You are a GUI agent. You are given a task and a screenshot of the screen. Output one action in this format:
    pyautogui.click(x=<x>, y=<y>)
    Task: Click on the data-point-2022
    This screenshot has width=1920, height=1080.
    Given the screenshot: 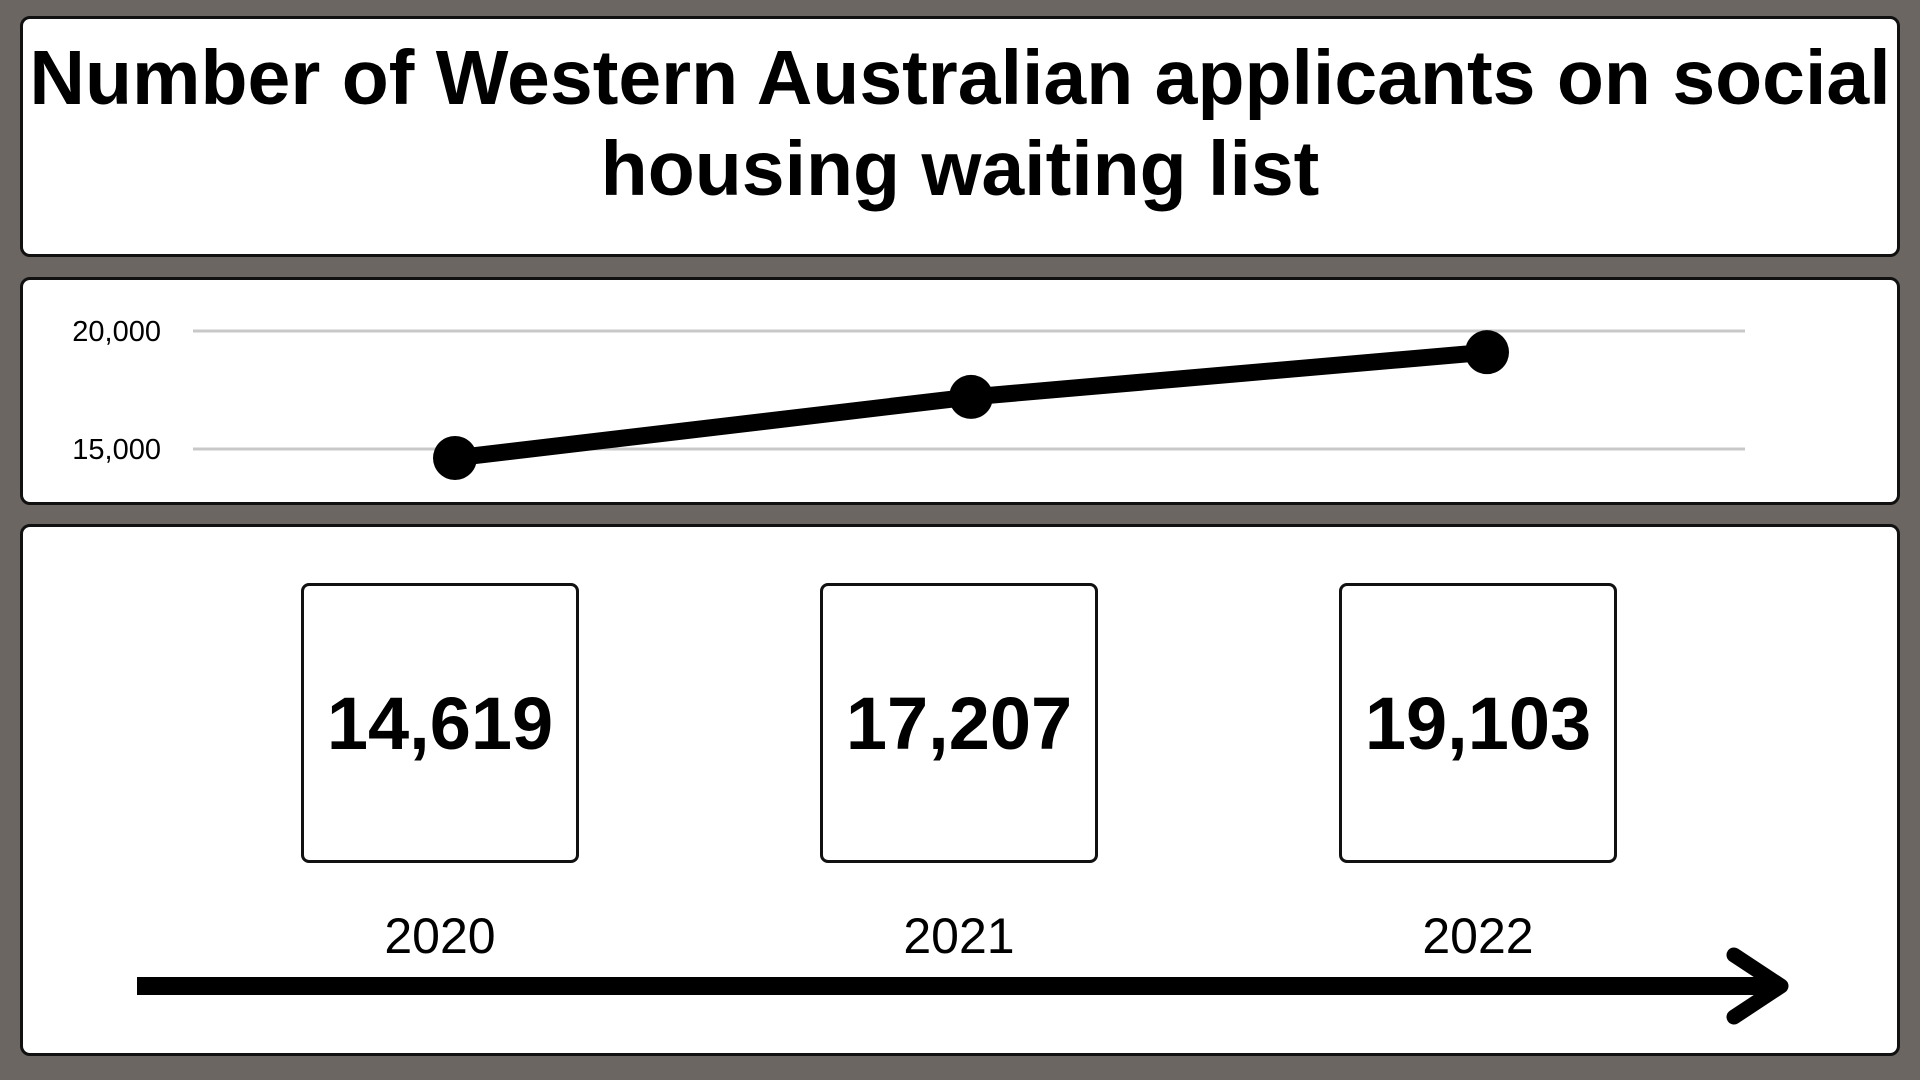 What is the action you would take?
    pyautogui.click(x=1487, y=352)
    